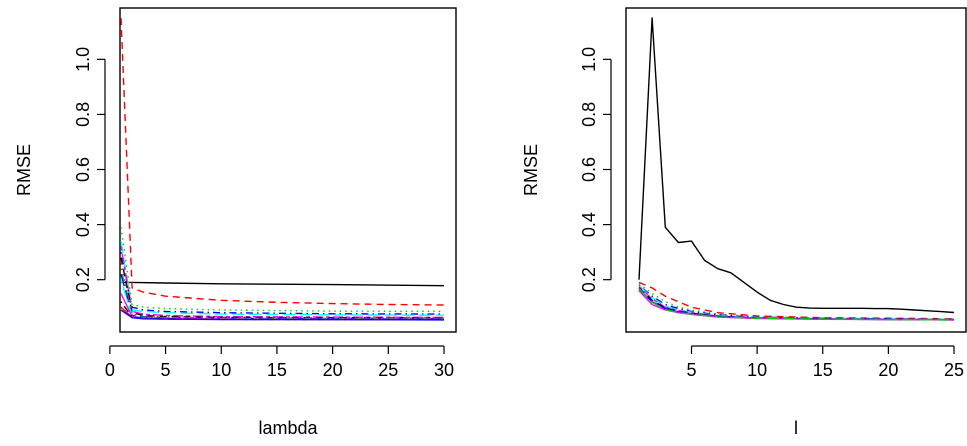 This screenshot has width=967, height=446. Describe the element at coordinates (110, 370) in the screenshot. I see `x-tick-label: 0` at that location.